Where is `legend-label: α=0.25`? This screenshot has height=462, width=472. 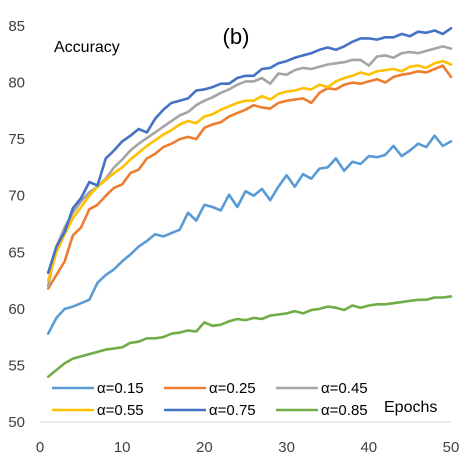 legend-label: α=0.25 is located at coordinates (232, 388).